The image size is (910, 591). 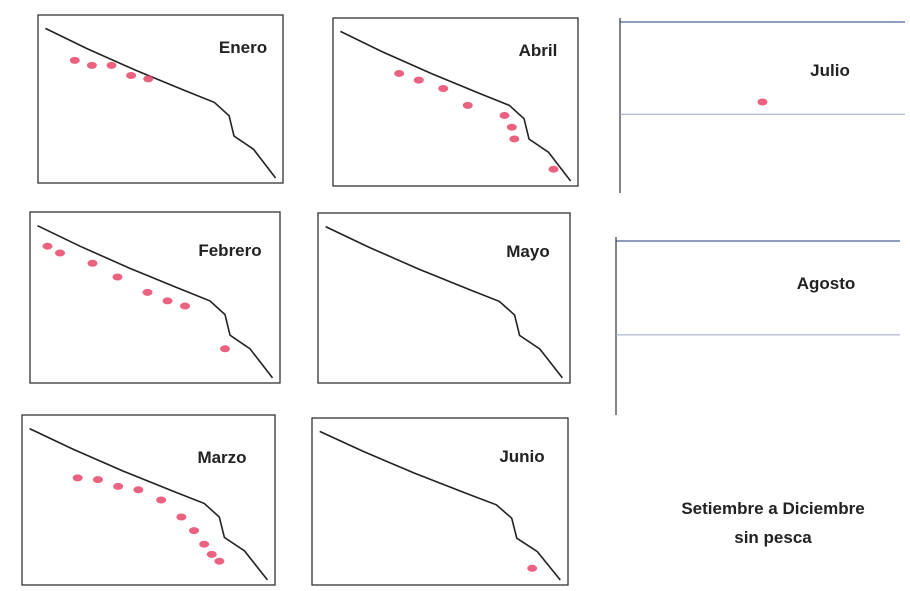 What do you see at coordinates (527, 251) in the screenshot?
I see `month-label: Mayo` at bounding box center [527, 251].